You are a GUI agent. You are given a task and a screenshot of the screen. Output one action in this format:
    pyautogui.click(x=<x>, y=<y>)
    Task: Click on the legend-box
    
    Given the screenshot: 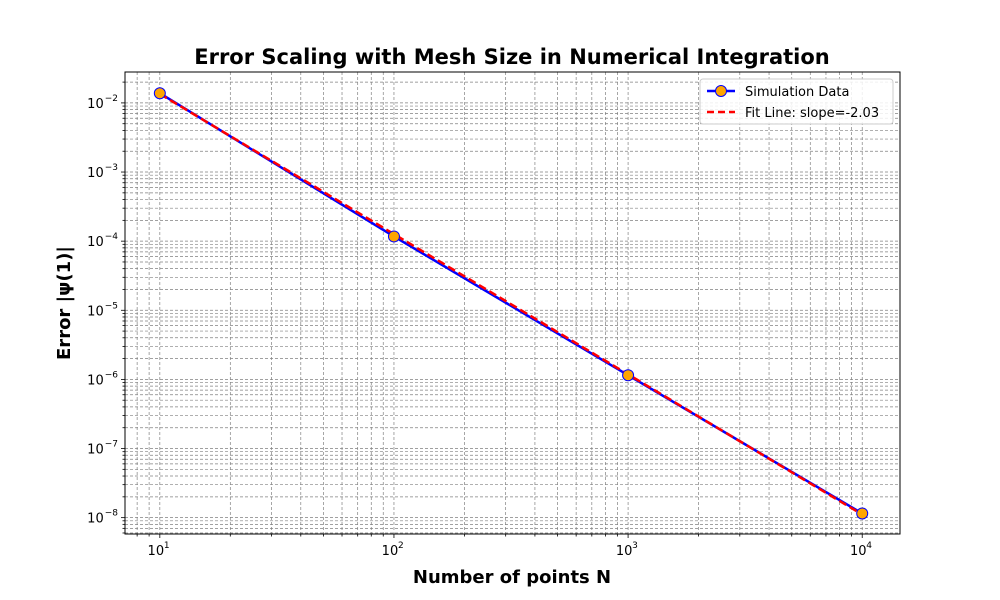 What is the action you would take?
    pyautogui.click(x=796, y=101)
    